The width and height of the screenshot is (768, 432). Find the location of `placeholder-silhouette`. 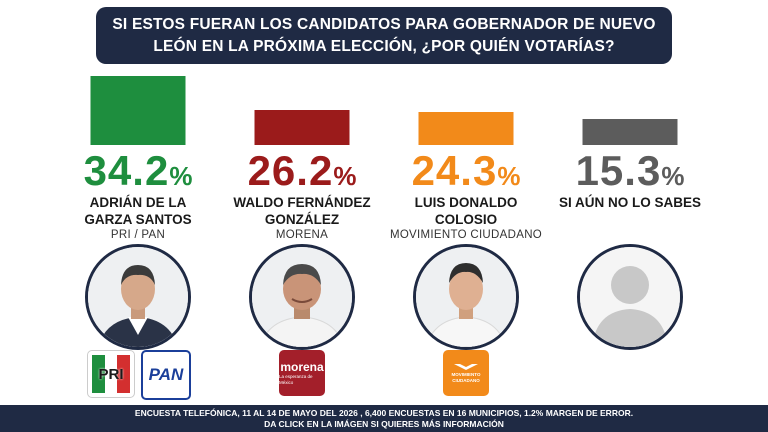

placeholder-silhouette is located at coordinates (630, 297).